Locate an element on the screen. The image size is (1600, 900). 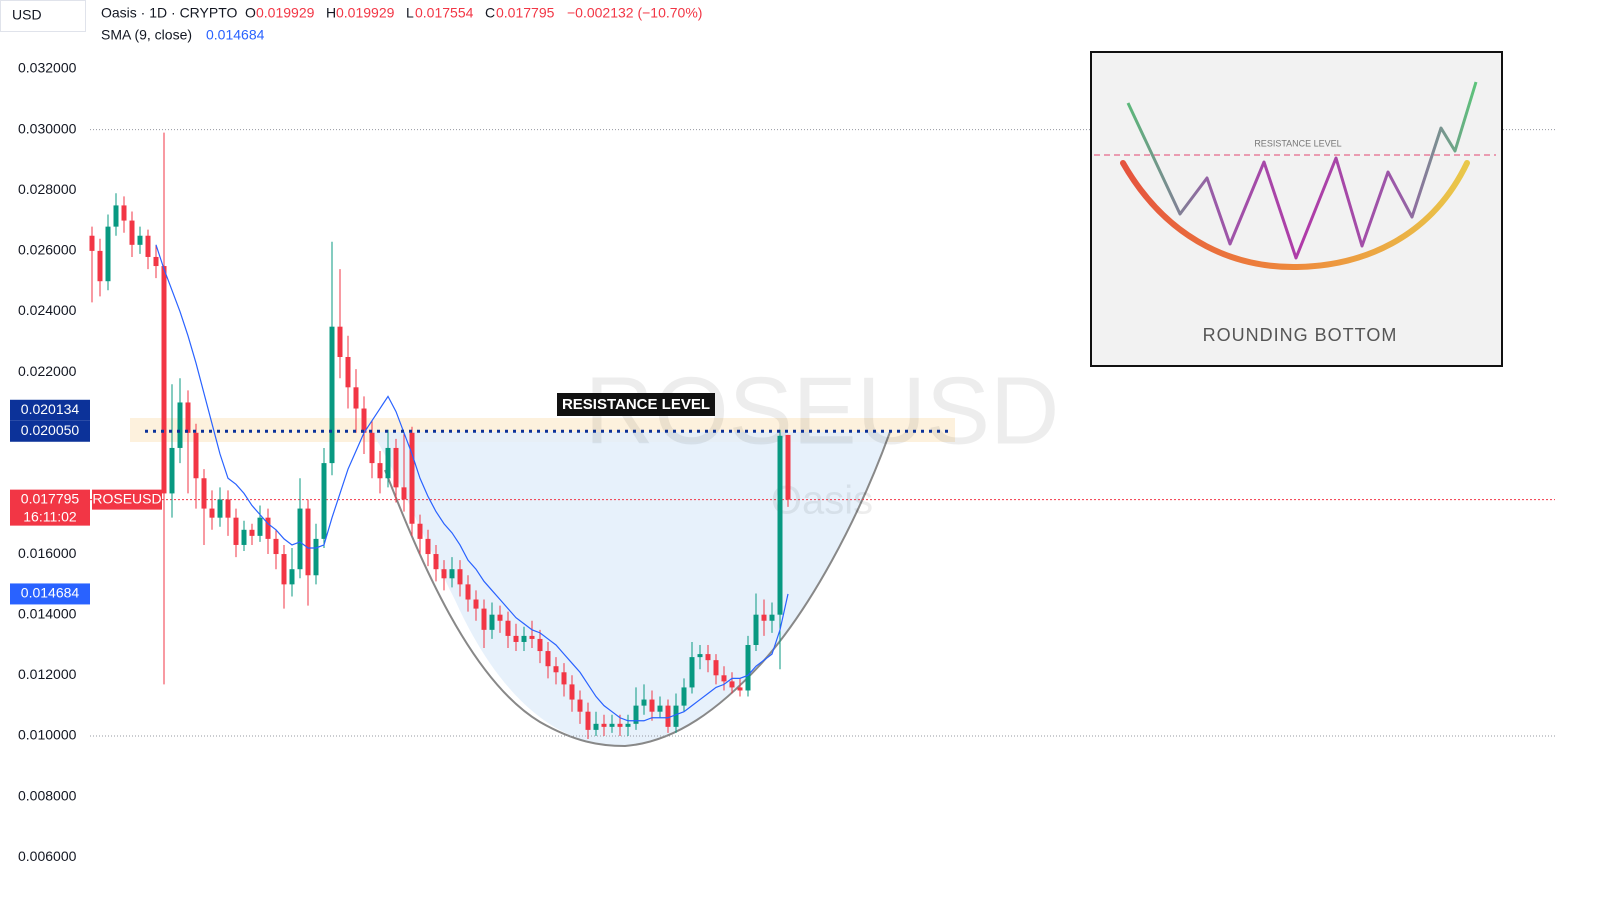
rounding-bottom-fill is located at coordinates (631, 589).